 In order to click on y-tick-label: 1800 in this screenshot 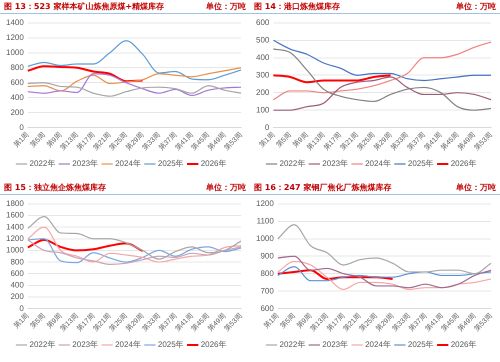, I will do `click(15, 203)`.